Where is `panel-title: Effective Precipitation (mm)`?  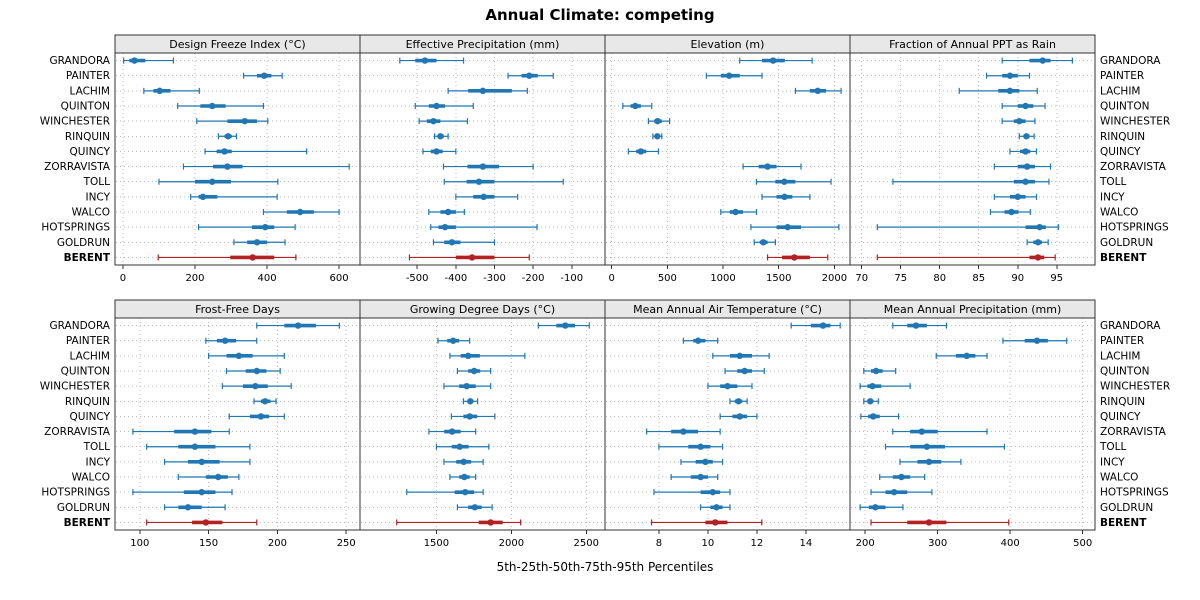
panel-title: Effective Precipitation (mm) is located at coordinates (483, 44).